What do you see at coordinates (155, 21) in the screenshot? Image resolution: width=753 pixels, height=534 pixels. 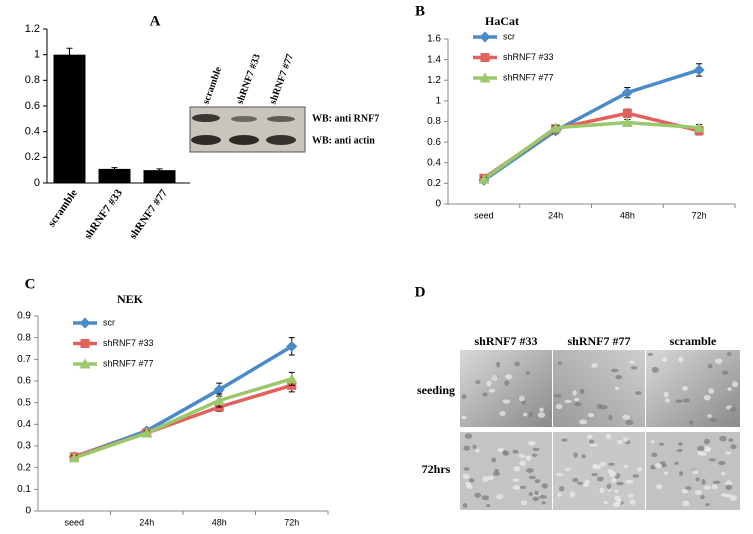 I see `panel-label: A` at bounding box center [155, 21].